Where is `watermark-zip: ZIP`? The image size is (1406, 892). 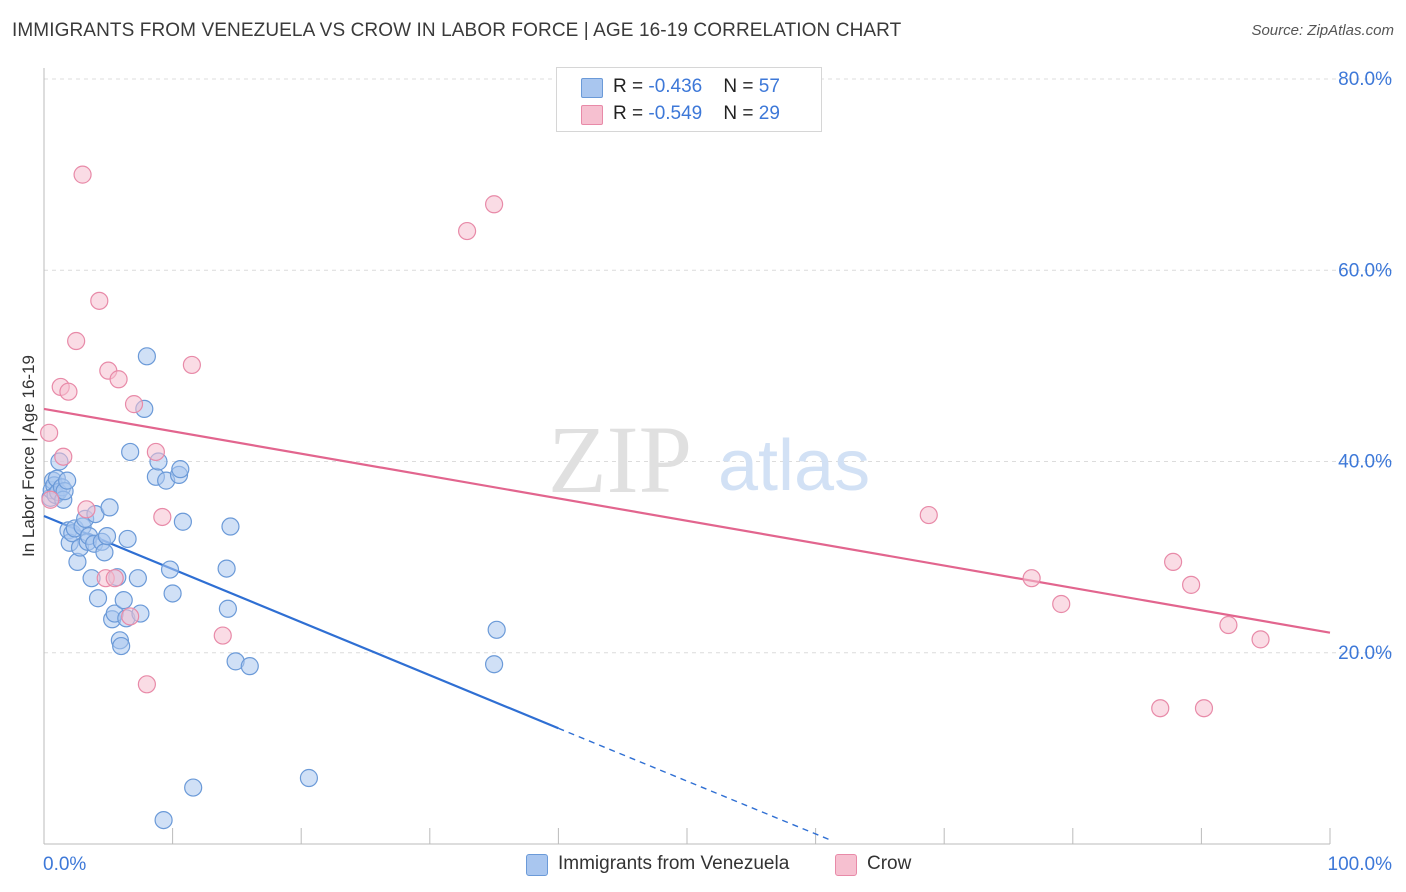 watermark-zip: ZIP is located at coordinates (620, 459).